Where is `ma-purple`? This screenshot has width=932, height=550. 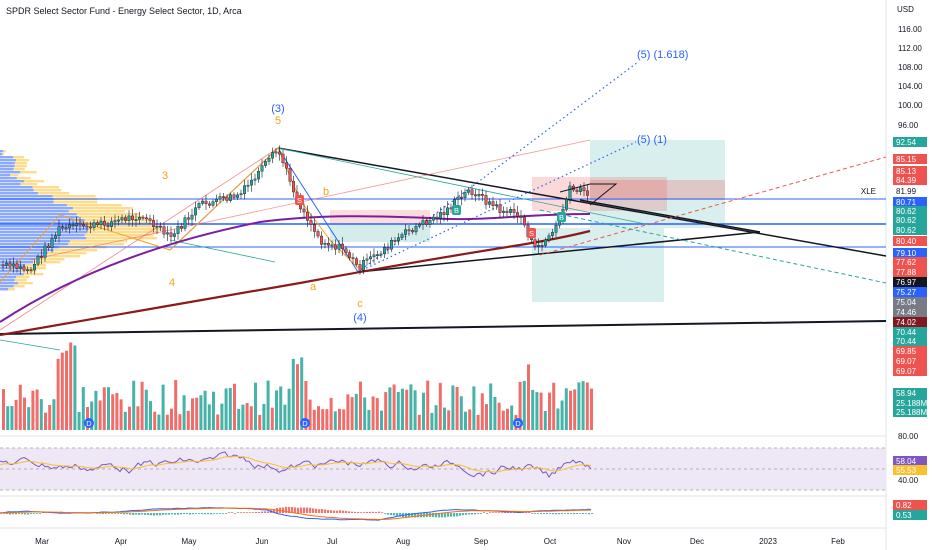
ma-purple is located at coordinates (295, 268).